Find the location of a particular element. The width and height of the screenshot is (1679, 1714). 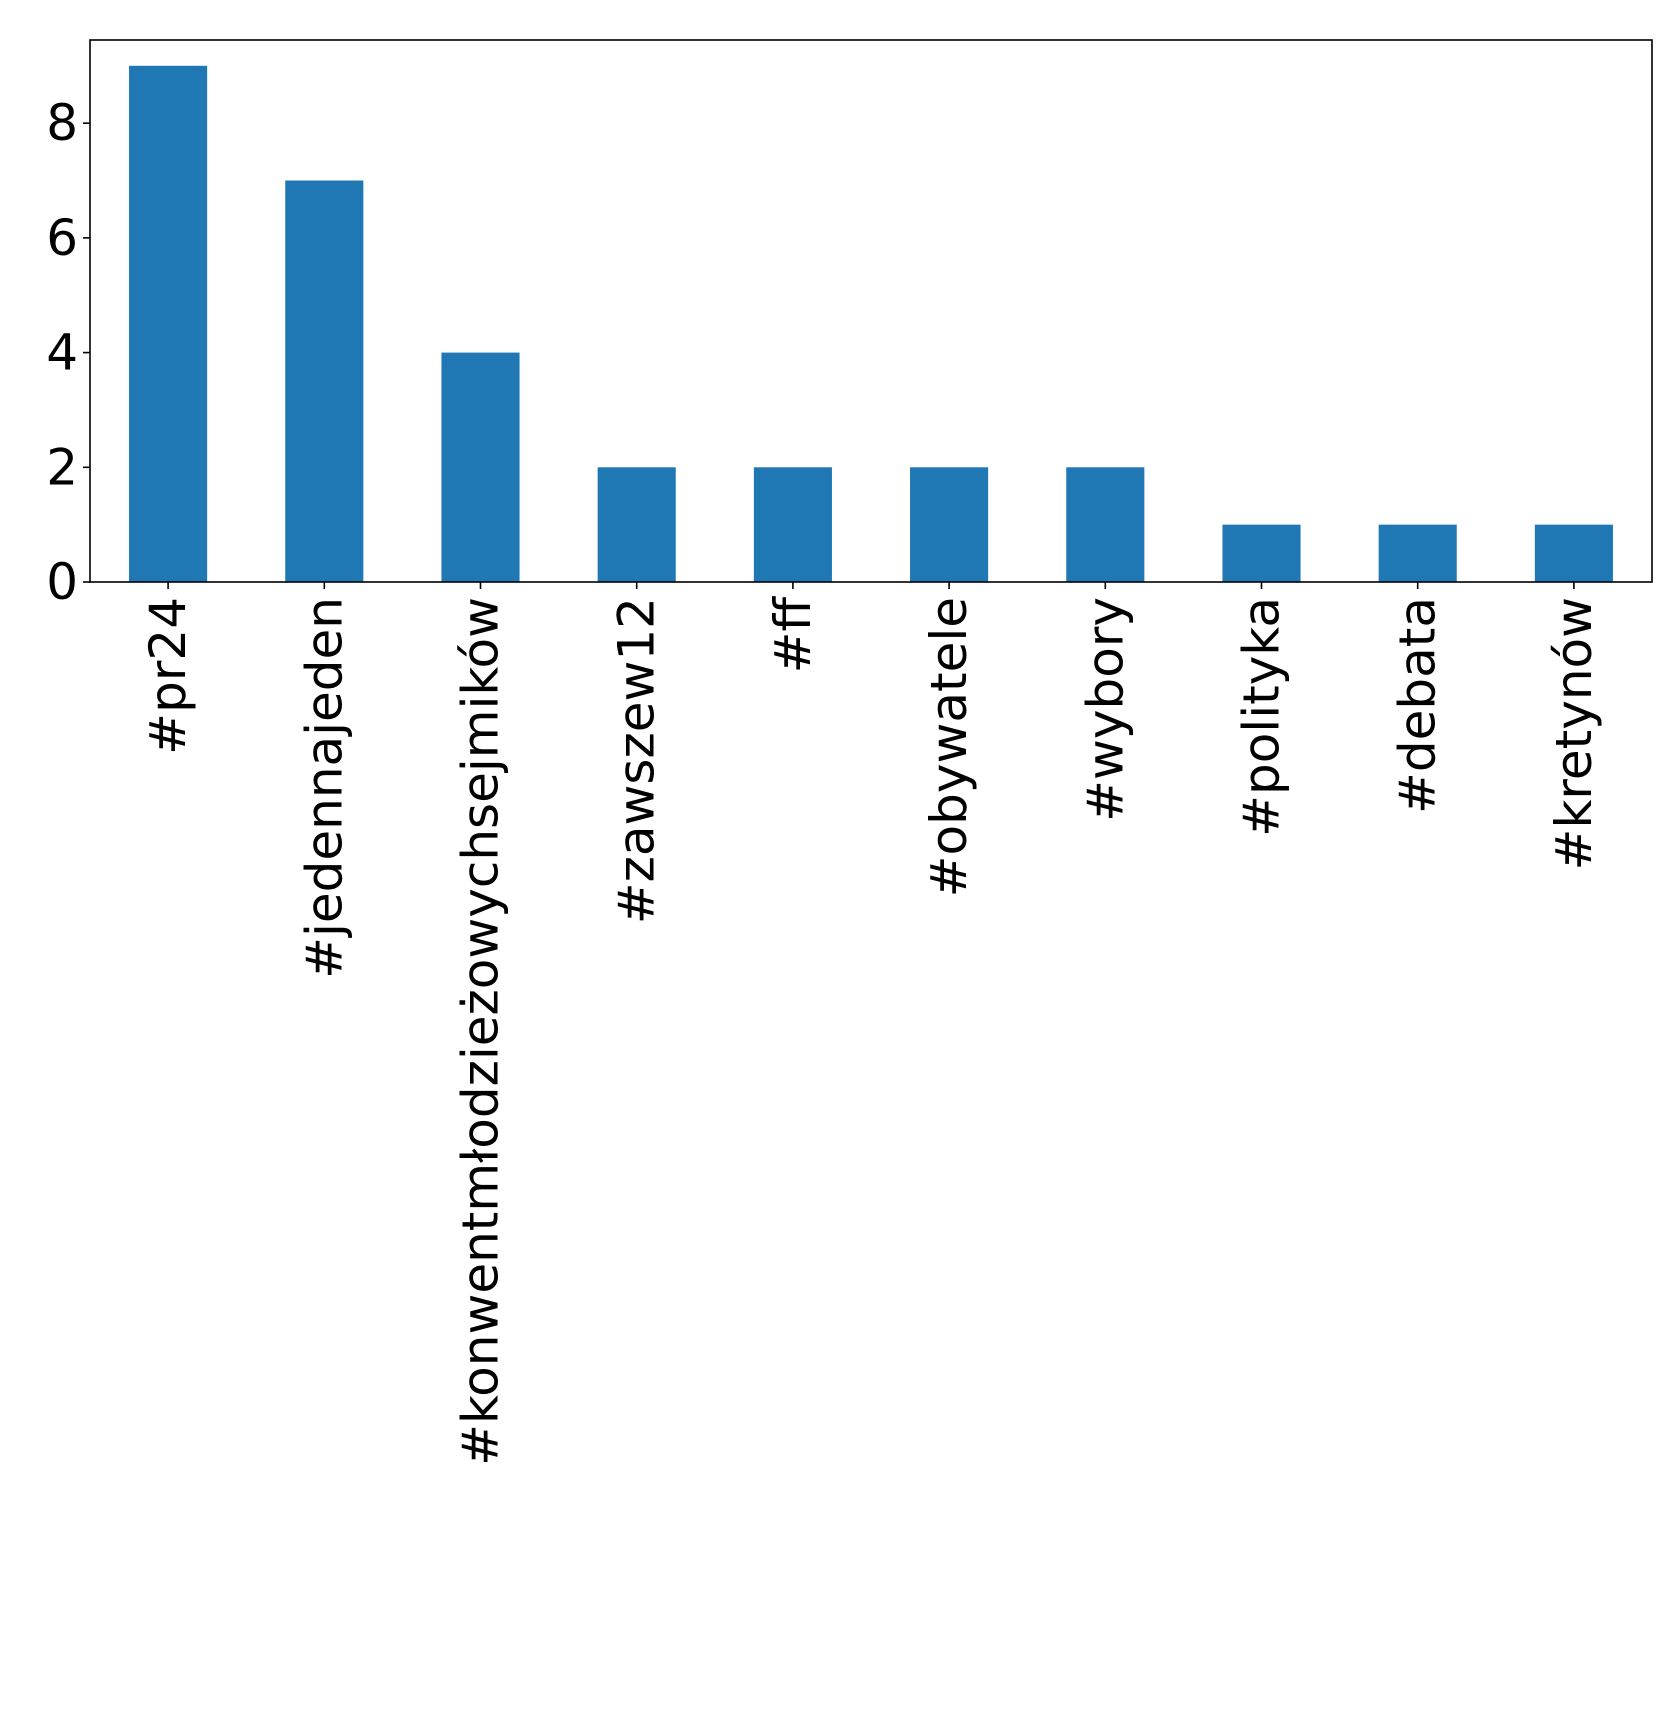

x-tick-label-6: #wybory is located at coordinates (1105, 709).